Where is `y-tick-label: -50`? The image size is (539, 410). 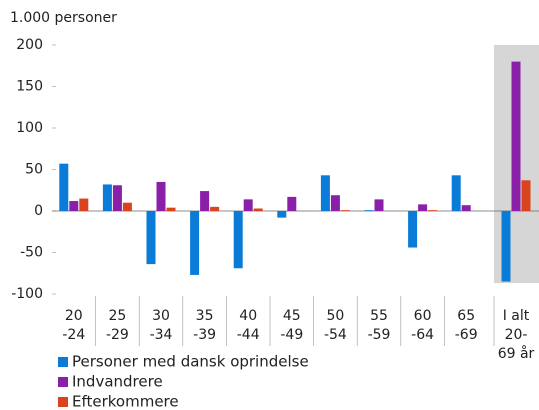 y-tick-label: -50 is located at coordinates (31, 253).